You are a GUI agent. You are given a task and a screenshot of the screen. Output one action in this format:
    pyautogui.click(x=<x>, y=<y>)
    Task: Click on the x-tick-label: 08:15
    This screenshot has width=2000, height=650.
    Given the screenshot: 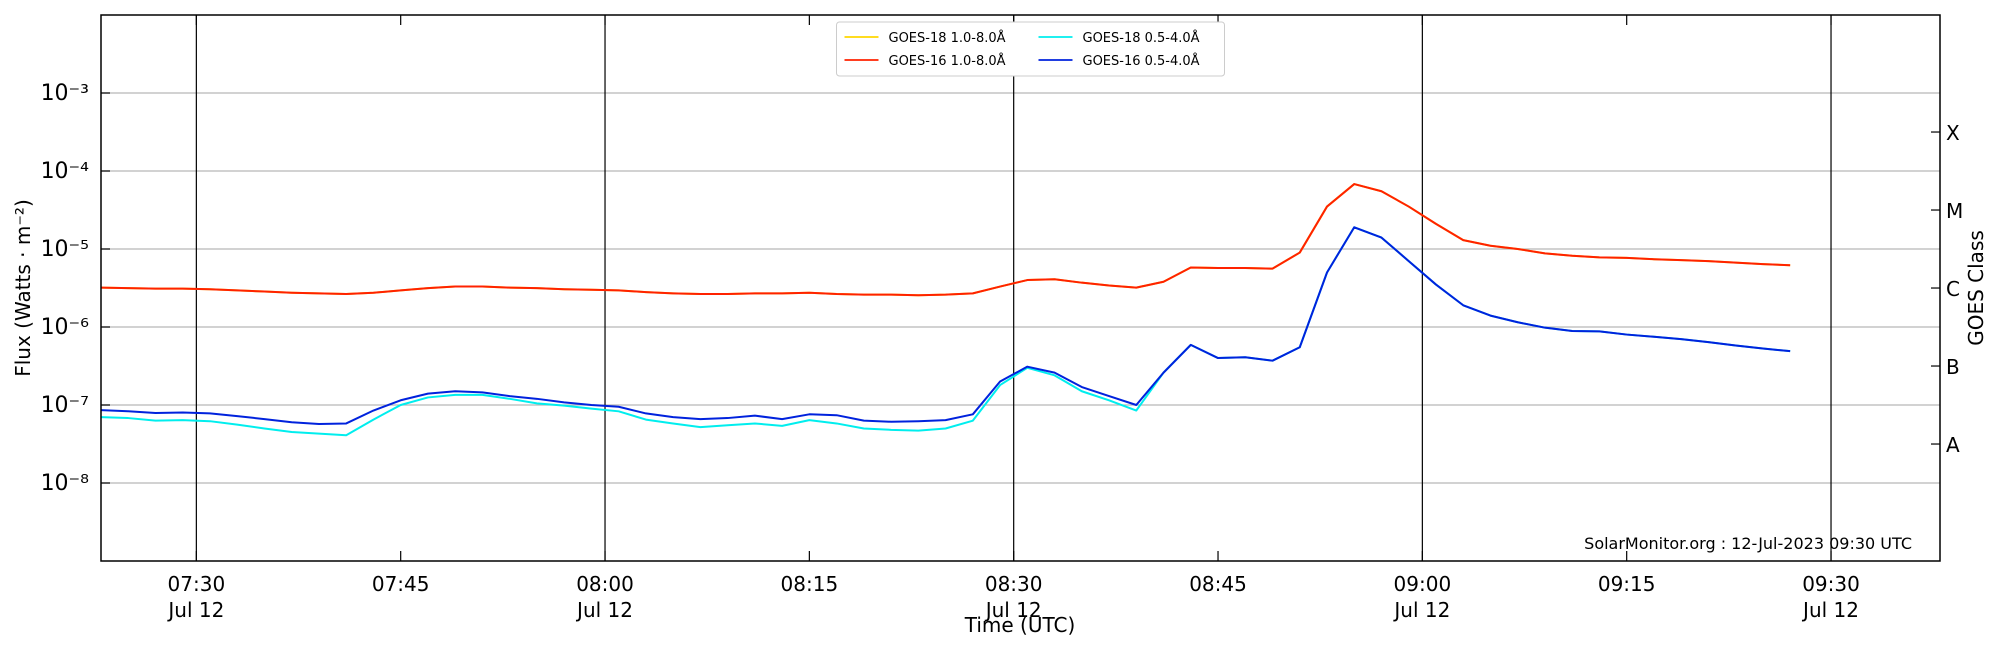 What is the action you would take?
    pyautogui.click(x=810, y=584)
    